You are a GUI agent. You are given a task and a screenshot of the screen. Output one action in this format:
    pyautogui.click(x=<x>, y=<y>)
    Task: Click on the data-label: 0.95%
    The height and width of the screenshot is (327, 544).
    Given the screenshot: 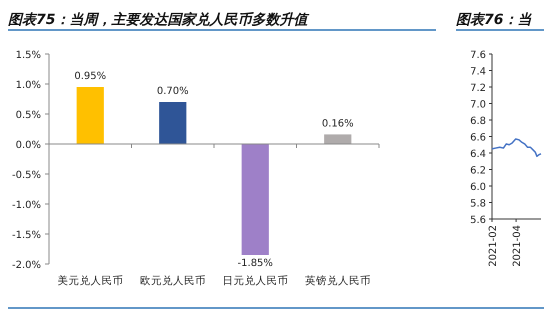 What is the action you would take?
    pyautogui.click(x=90, y=76)
    